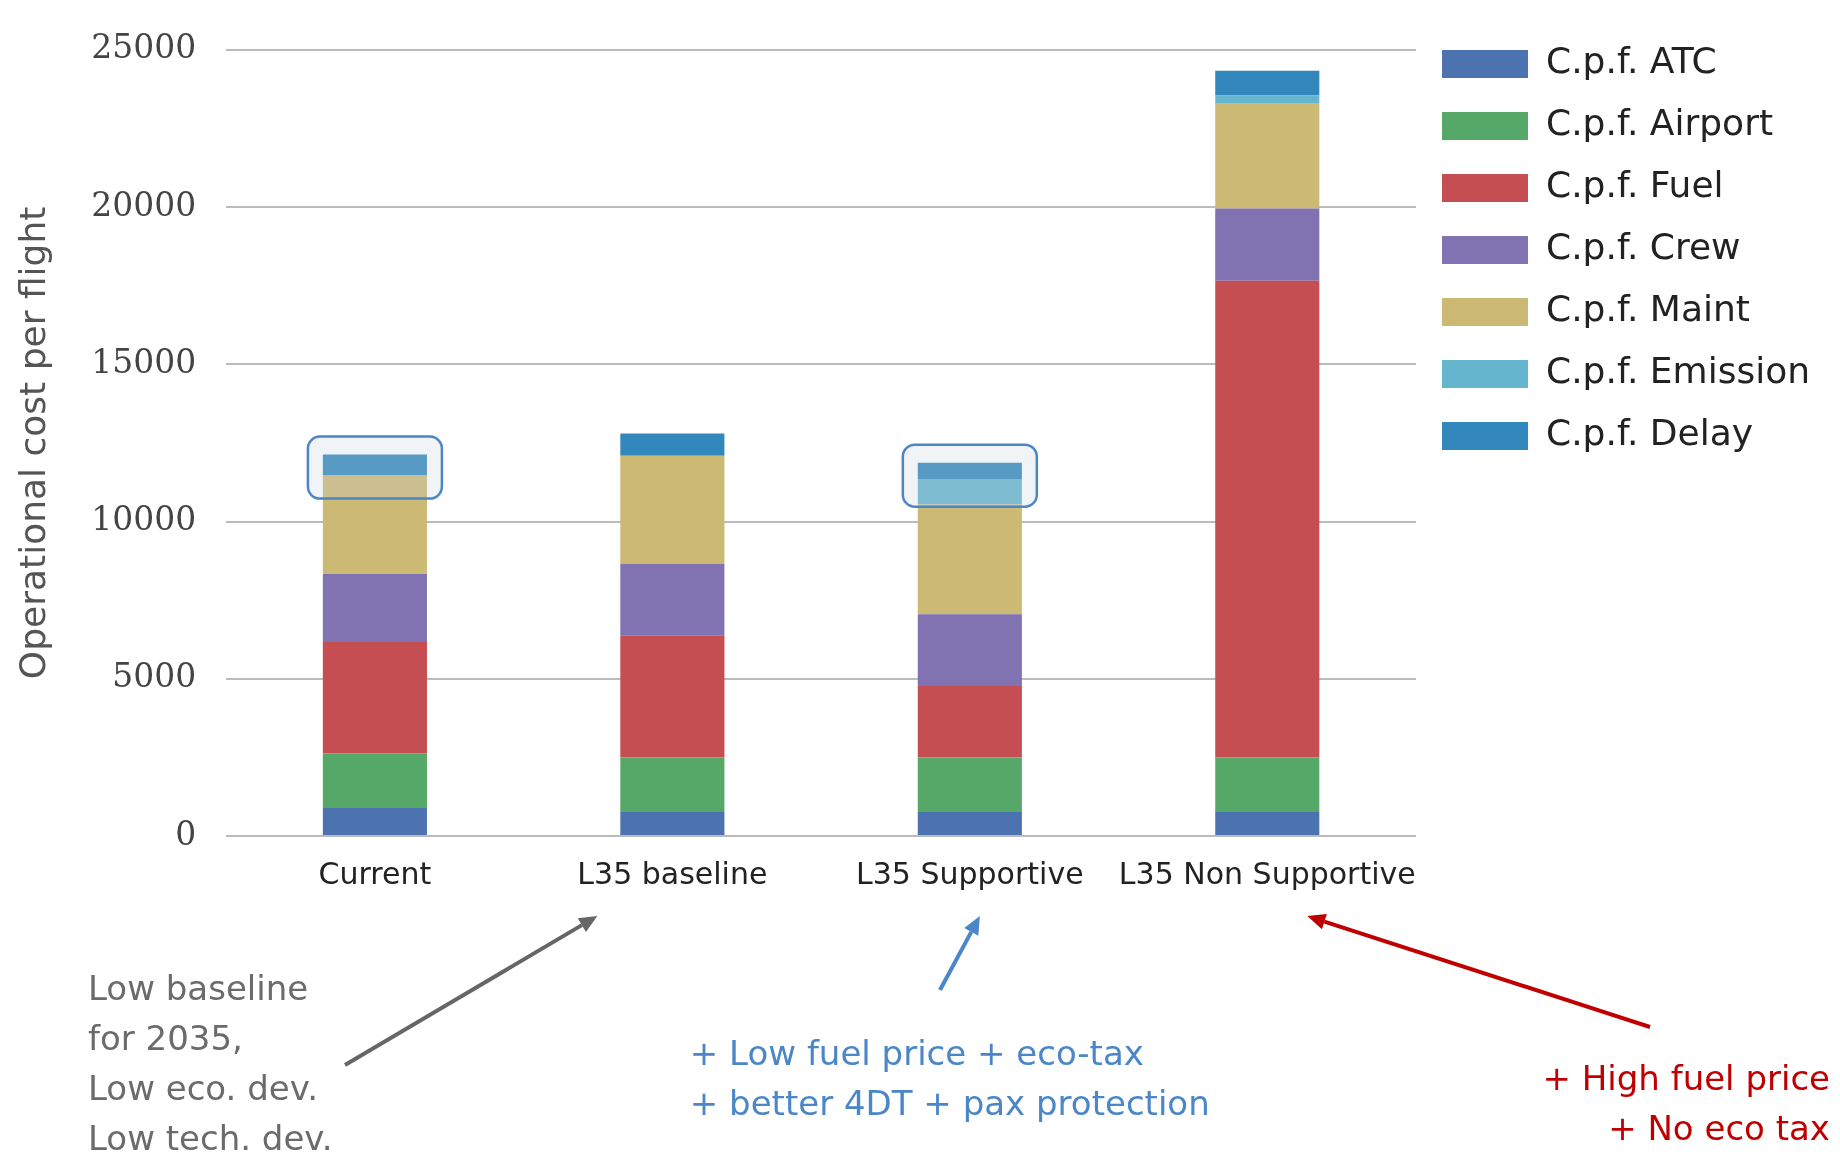 Image resolution: width=1840 pixels, height=1158 pixels. What do you see at coordinates (1678, 371) in the screenshot?
I see `legend-label: C.p.f. Emission` at bounding box center [1678, 371].